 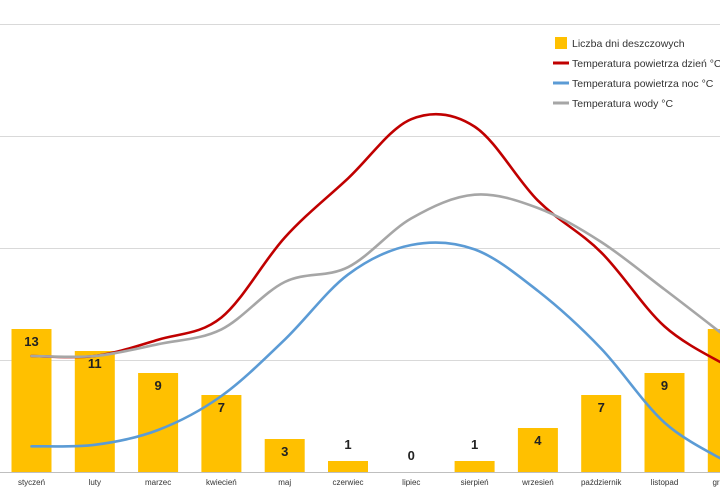 I want to click on bar-grudzień, so click(x=713, y=400).